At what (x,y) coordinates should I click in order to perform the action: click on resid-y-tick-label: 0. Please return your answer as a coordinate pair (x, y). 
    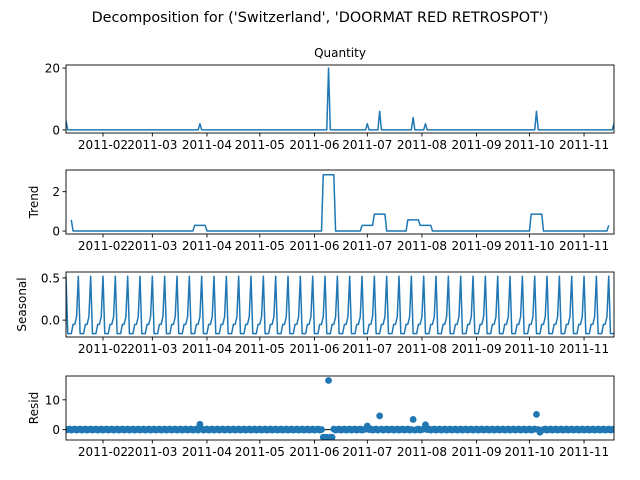
    Looking at the image, I should click on (56, 430).